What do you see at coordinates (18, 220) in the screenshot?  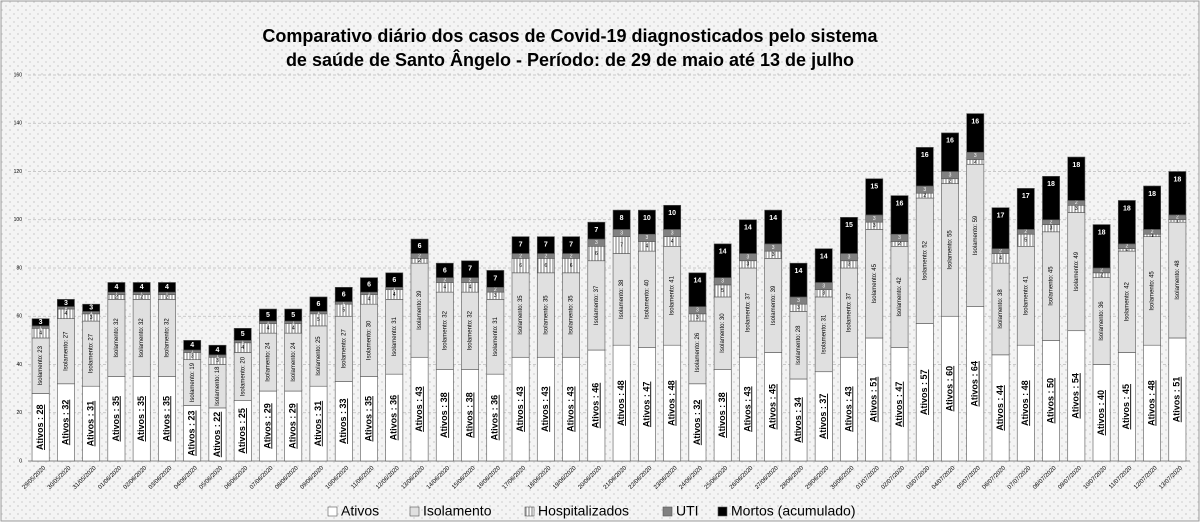 I see `y-tick-label: 100` at bounding box center [18, 220].